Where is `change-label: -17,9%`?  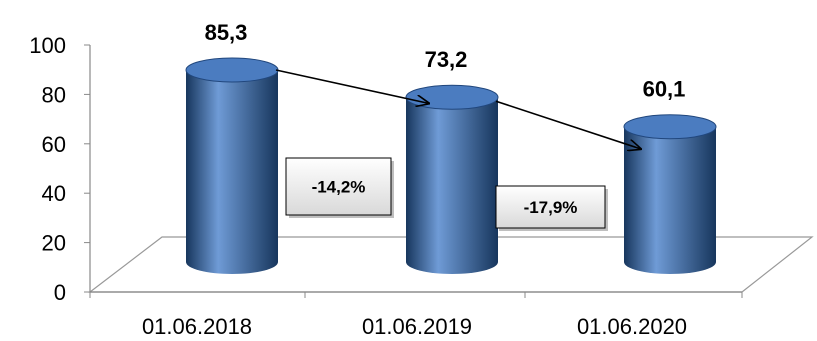 change-label: -17,9% is located at coordinates (551, 207).